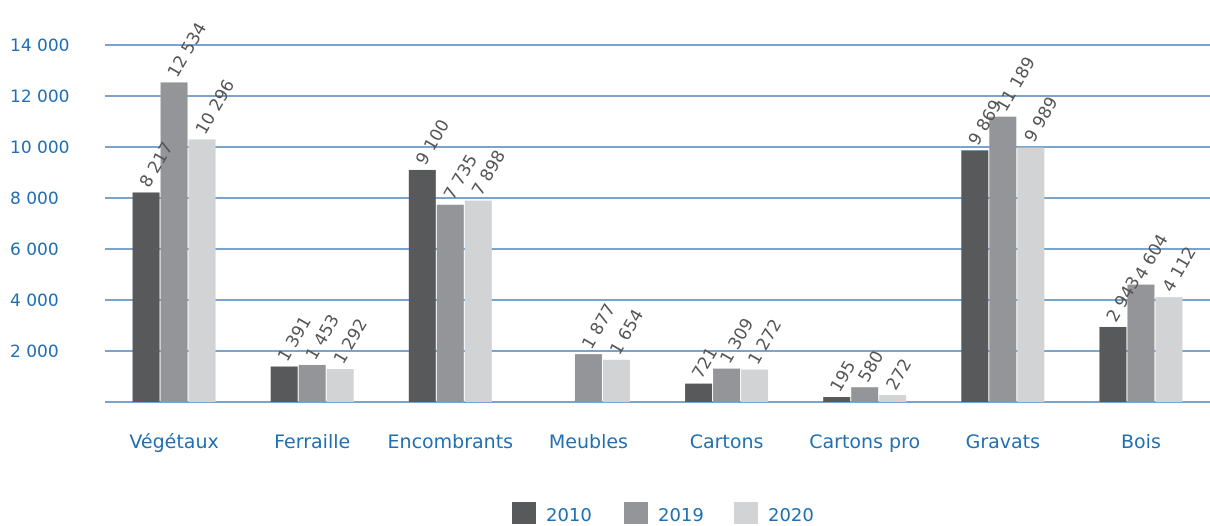 Image resolution: width=1210 pixels, height=526 pixels. I want to click on x-category-label: Gravats, so click(1003, 442).